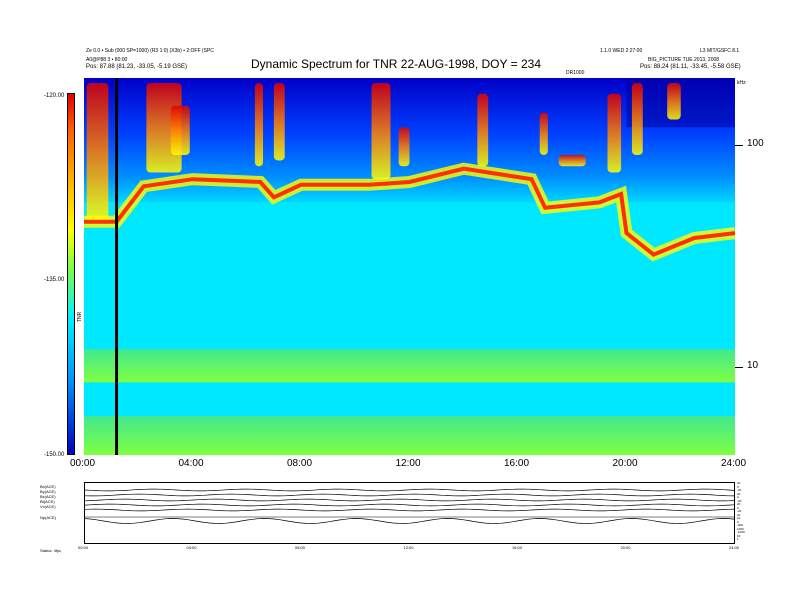 This screenshot has width=792, height=612. I want to click on solar-wind-traces, so click(409, 506).